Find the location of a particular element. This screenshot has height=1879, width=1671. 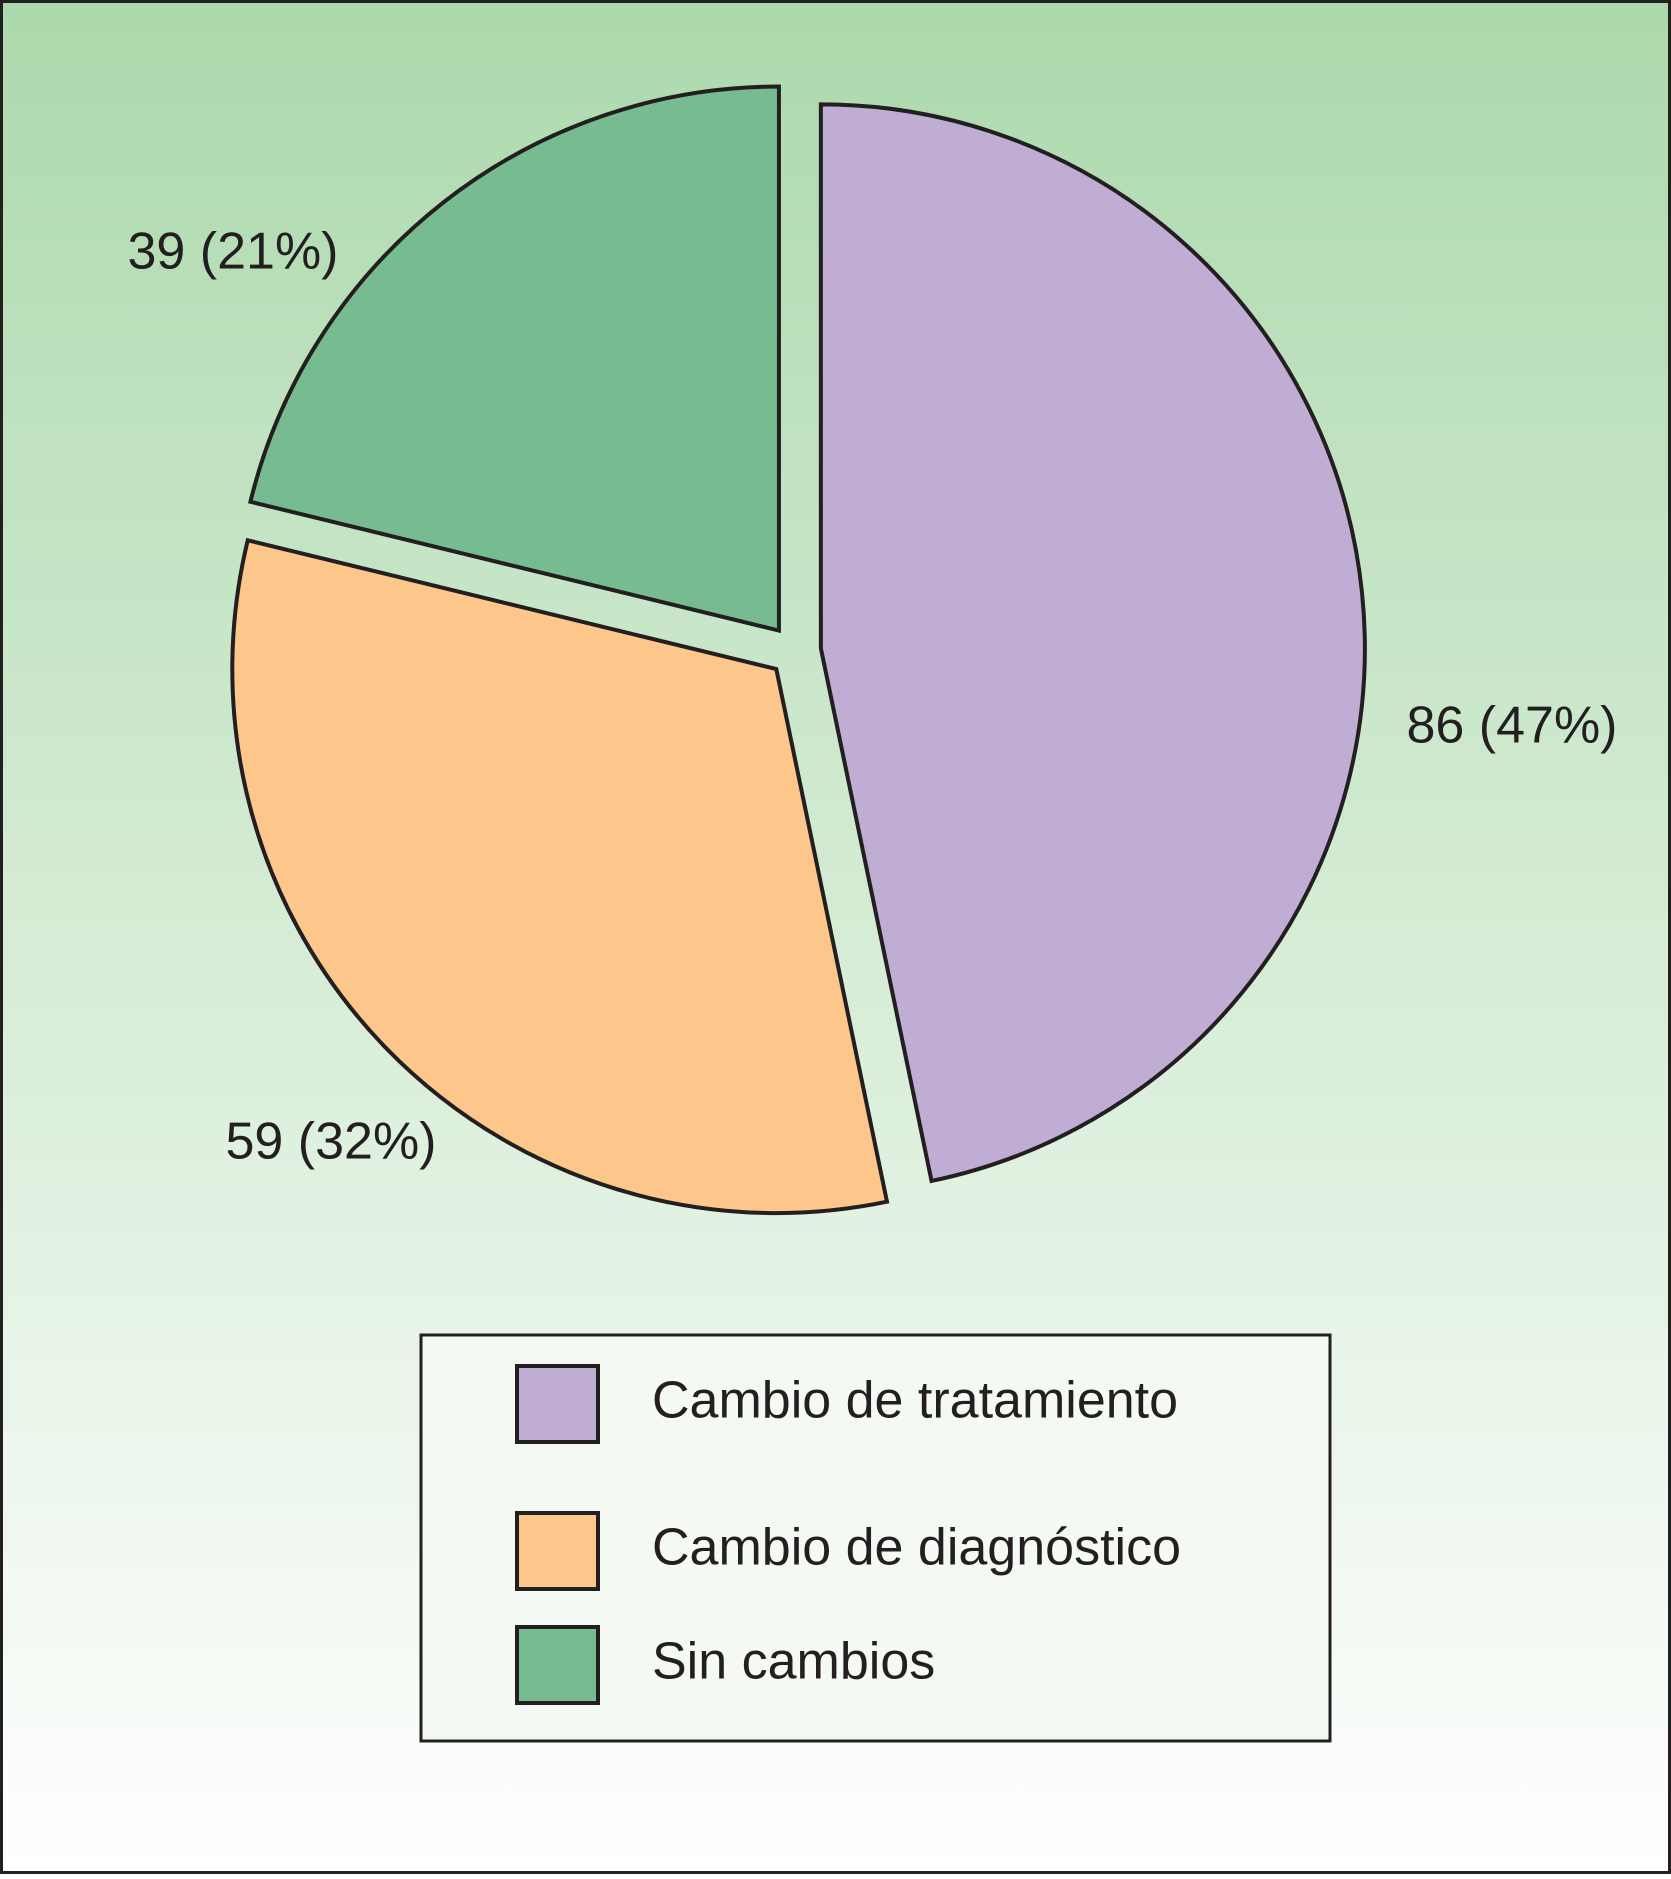

data-label: 39 (21%) is located at coordinates (233, 252).